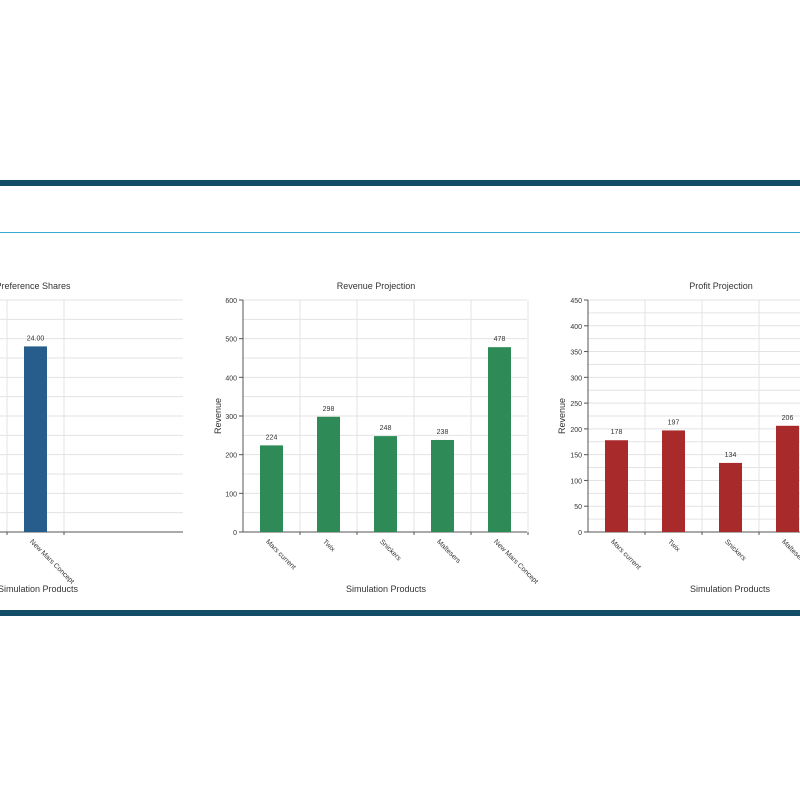  Describe the element at coordinates (674, 422) in the screenshot. I see `bar-value-label: 197` at that location.